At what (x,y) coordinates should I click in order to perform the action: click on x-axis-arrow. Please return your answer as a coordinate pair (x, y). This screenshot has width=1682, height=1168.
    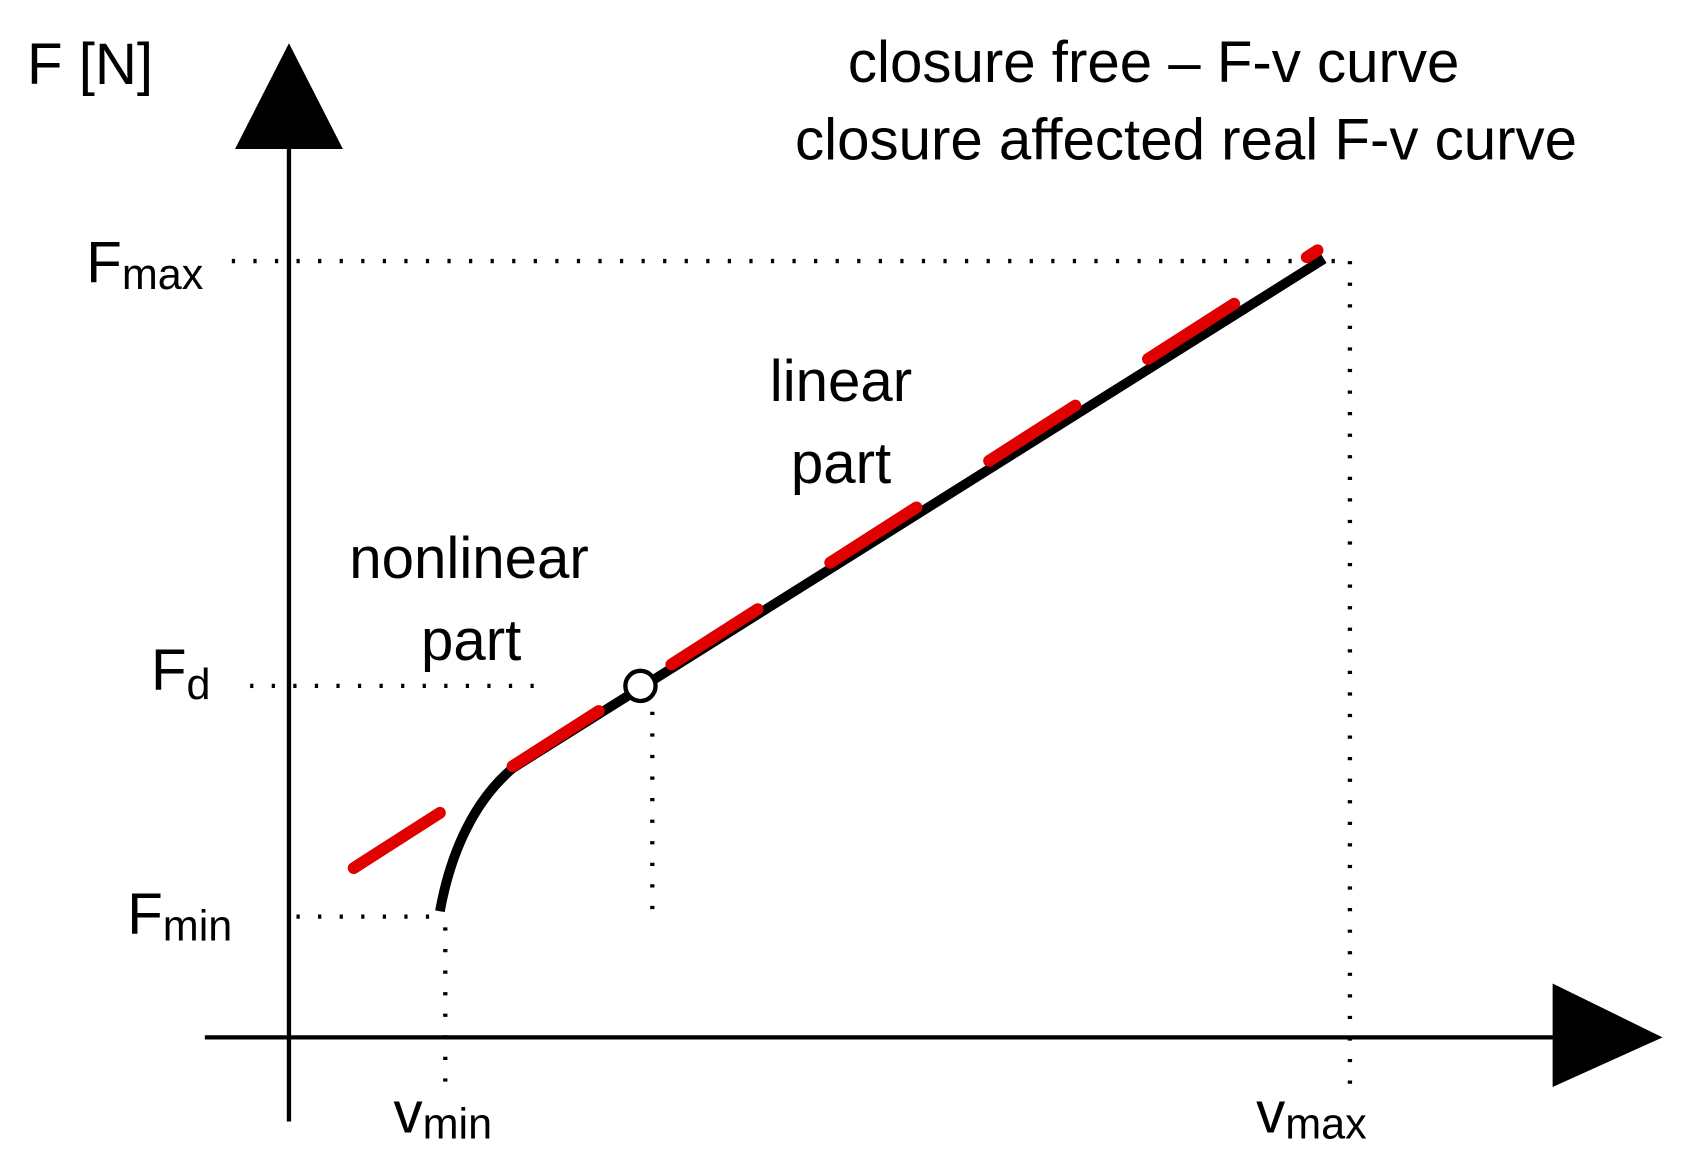
    Looking at the image, I should click on (1607, 1035).